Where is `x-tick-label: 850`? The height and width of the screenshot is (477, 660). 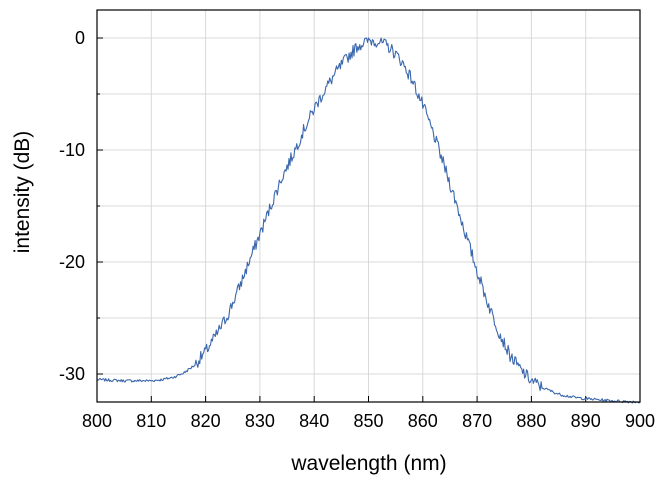 x-tick-label: 850 is located at coordinates (368, 421).